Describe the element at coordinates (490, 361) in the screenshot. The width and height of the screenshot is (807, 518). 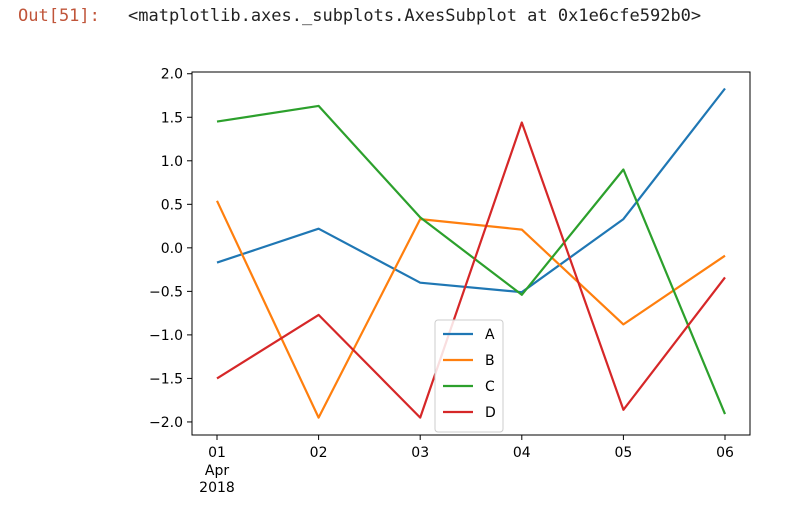
I see `legend-label-b: B` at that location.